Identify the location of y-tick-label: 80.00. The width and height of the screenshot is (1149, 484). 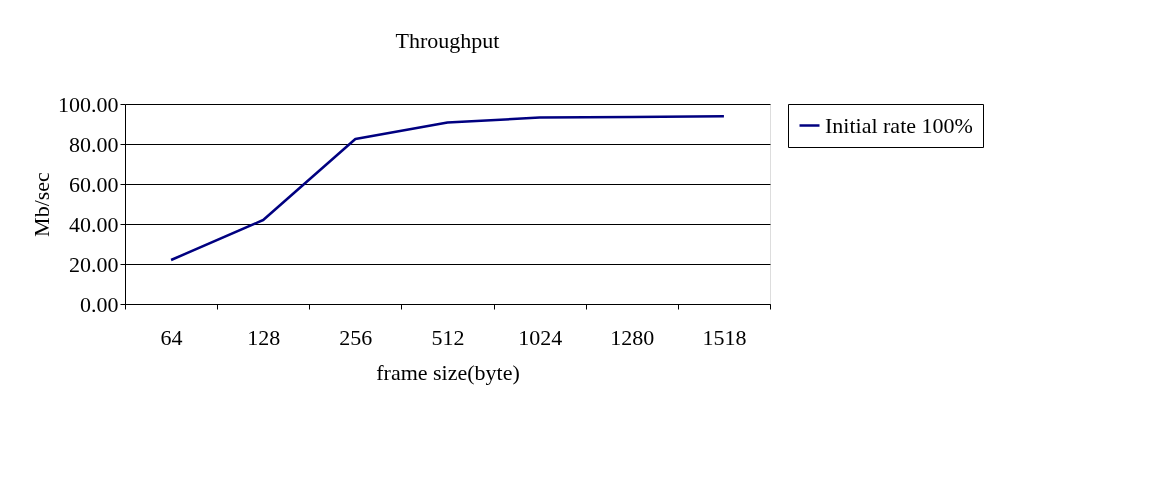
(94, 144).